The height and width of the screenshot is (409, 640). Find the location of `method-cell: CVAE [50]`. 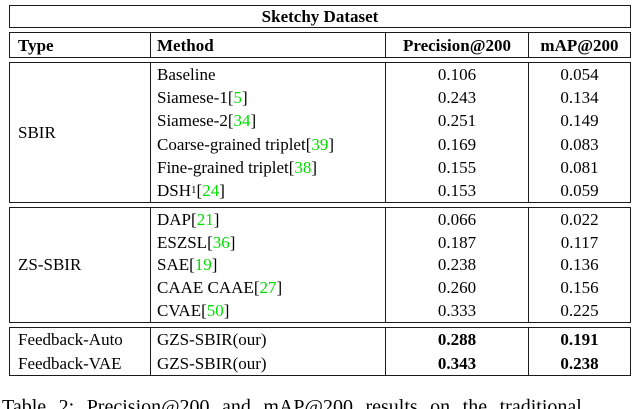

method-cell: CVAE [50] is located at coordinates (267, 310).